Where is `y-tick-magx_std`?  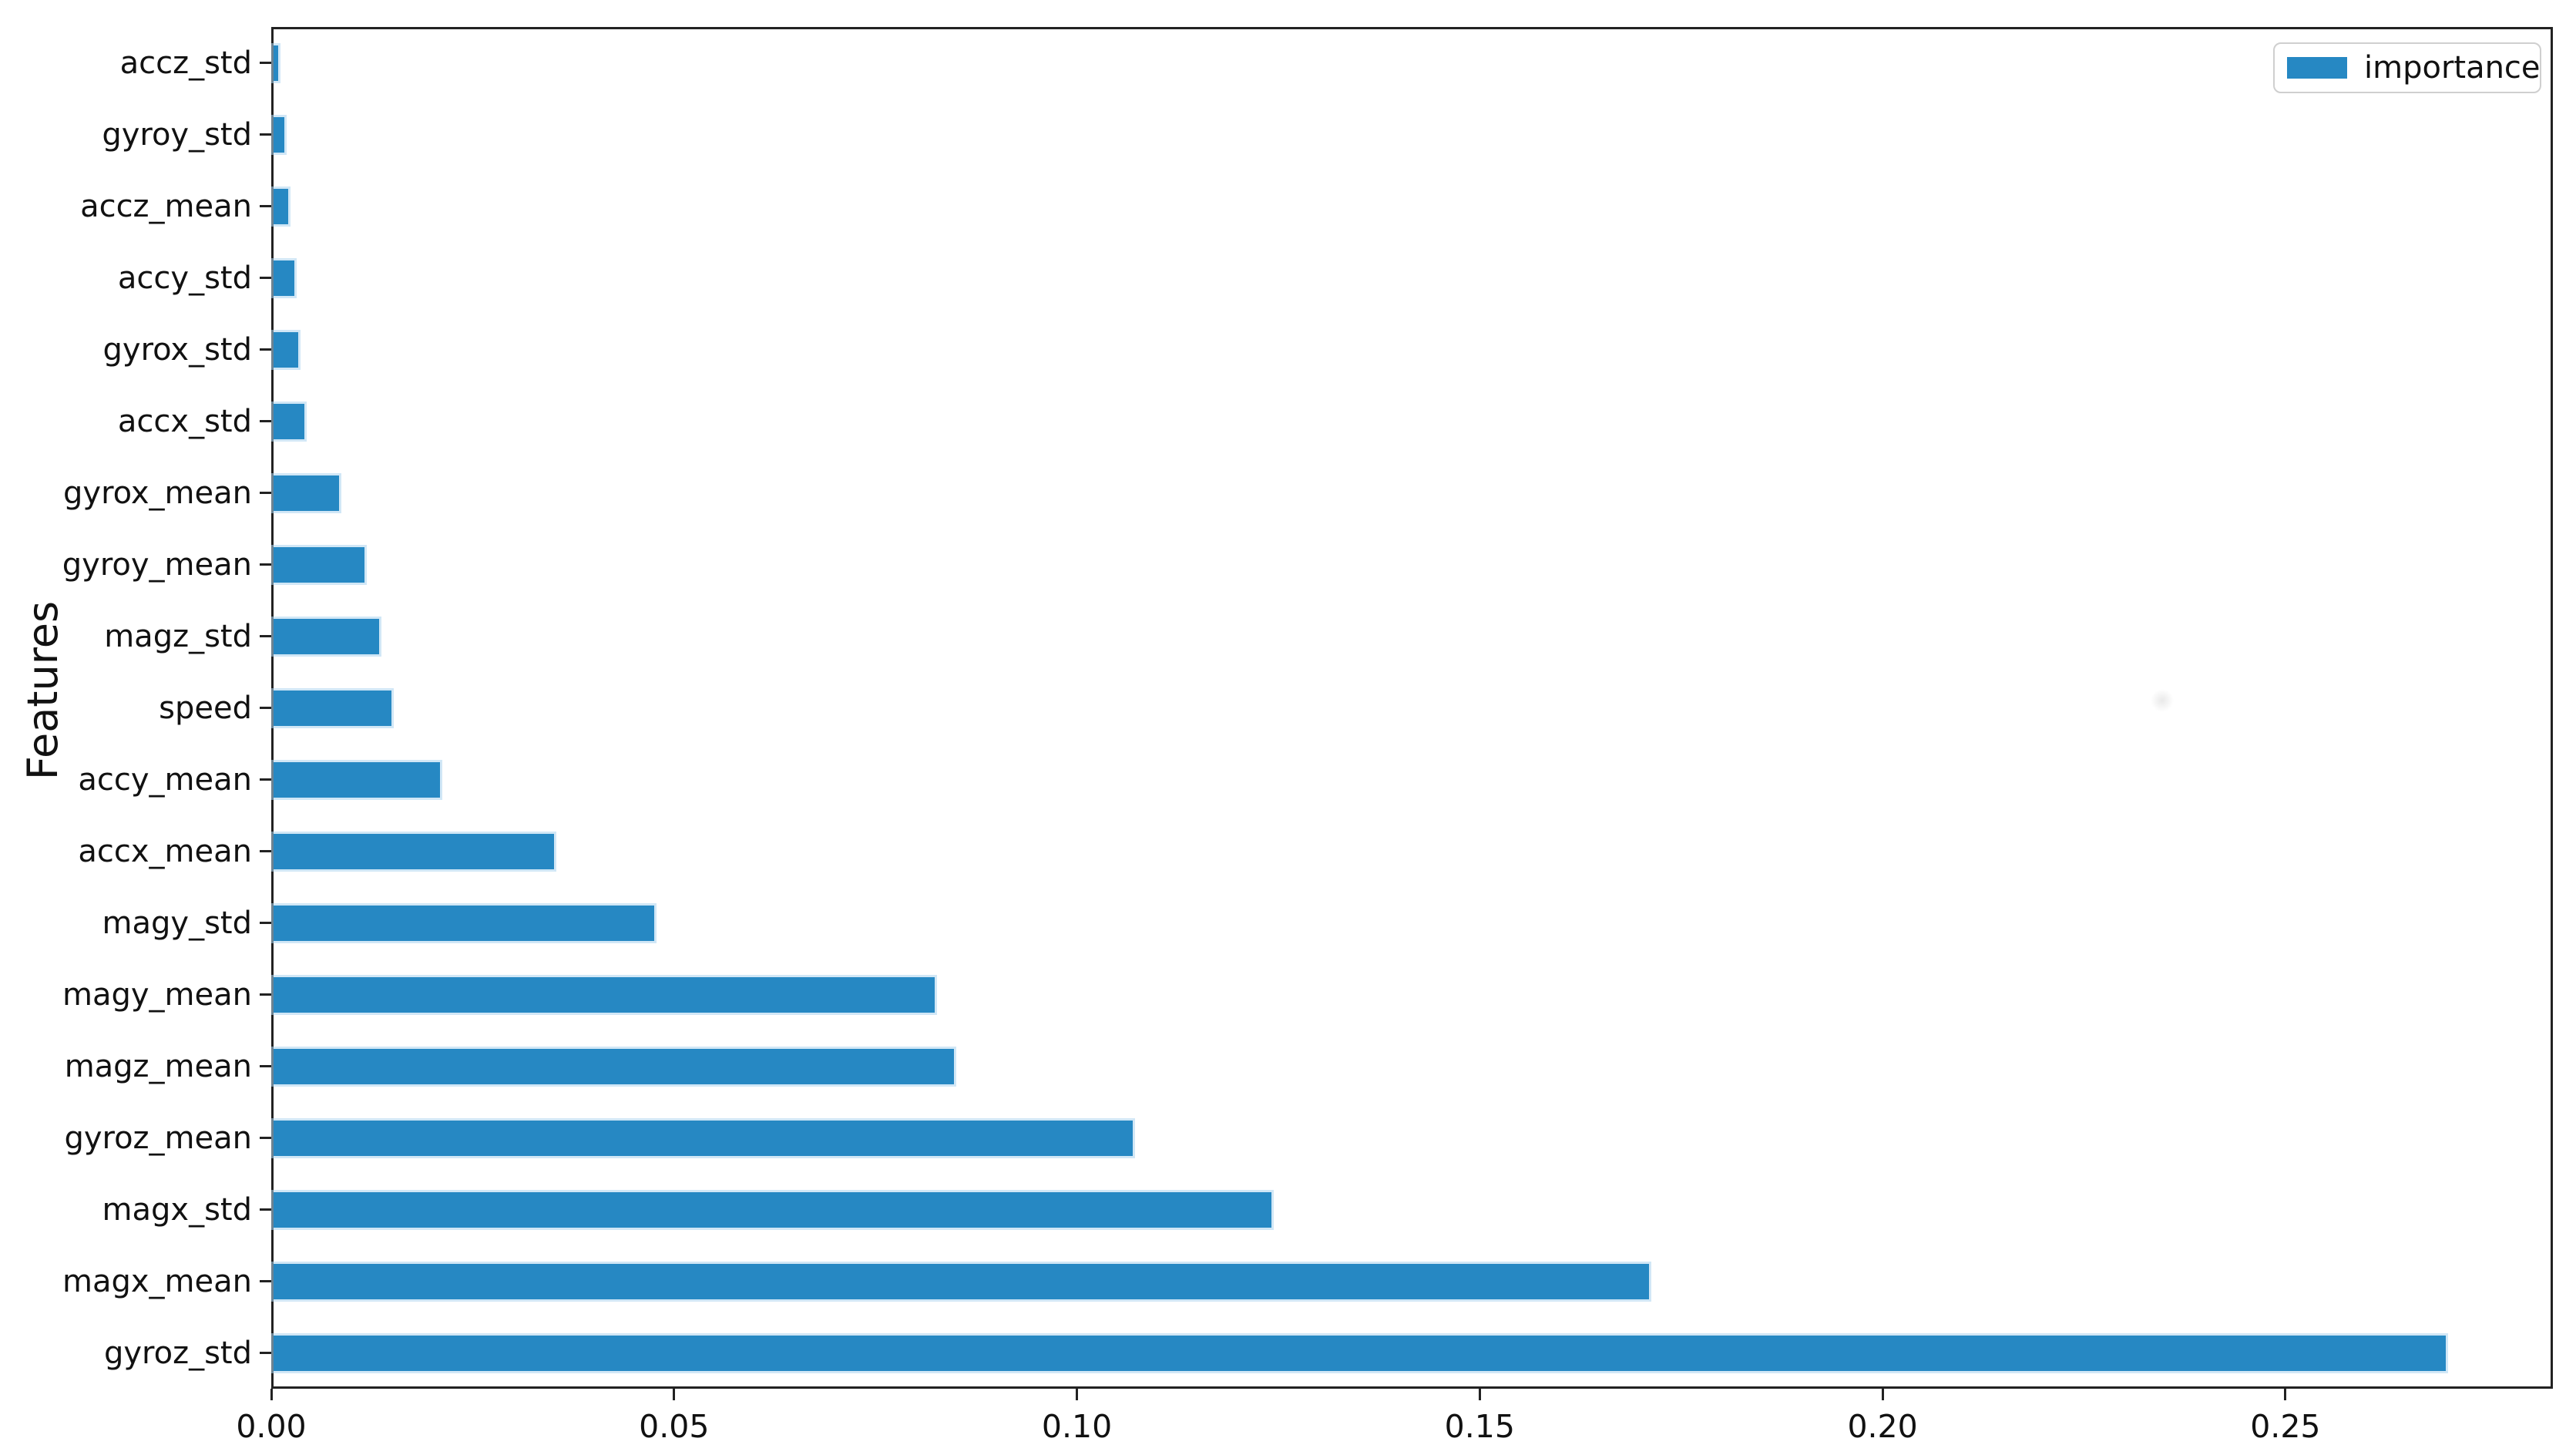 y-tick-magx_std is located at coordinates (265, 1209).